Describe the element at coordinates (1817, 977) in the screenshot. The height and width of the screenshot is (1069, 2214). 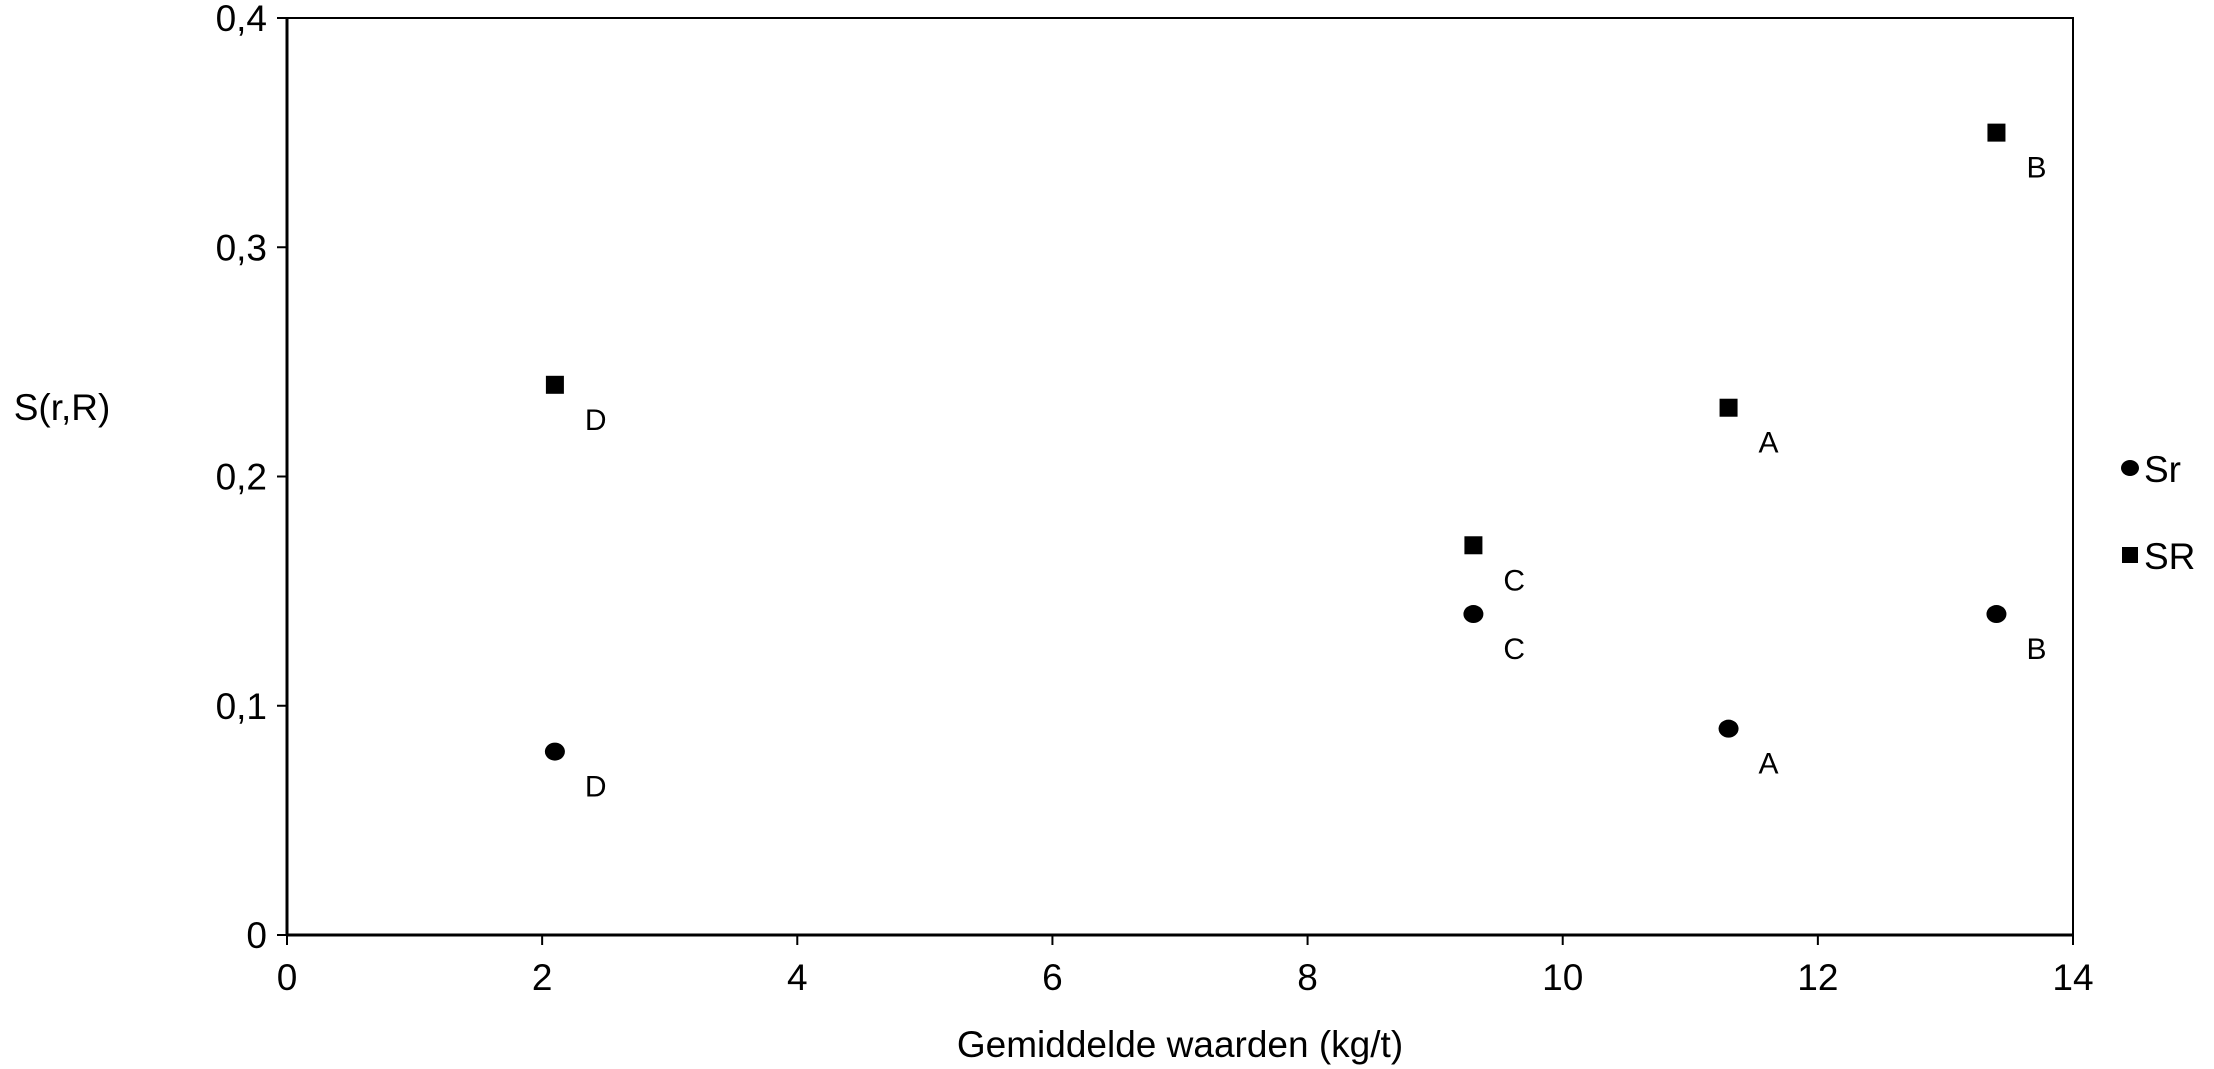
I see `x-tick-label: 12` at that location.